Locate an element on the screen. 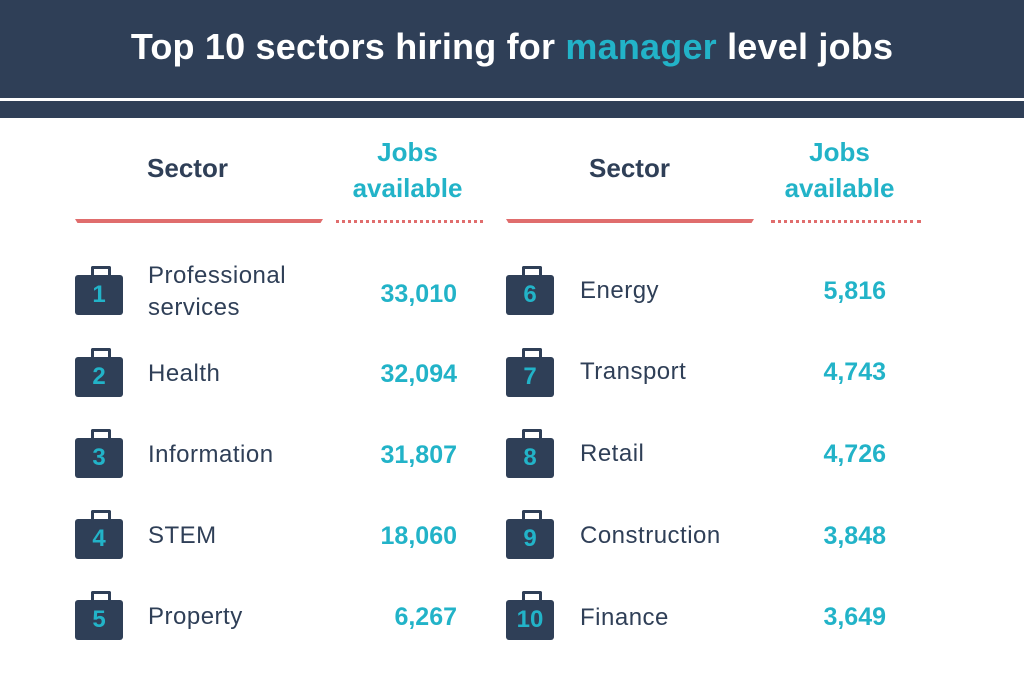 The image size is (1024, 683). job-count: 3,848 is located at coordinates (854, 536).